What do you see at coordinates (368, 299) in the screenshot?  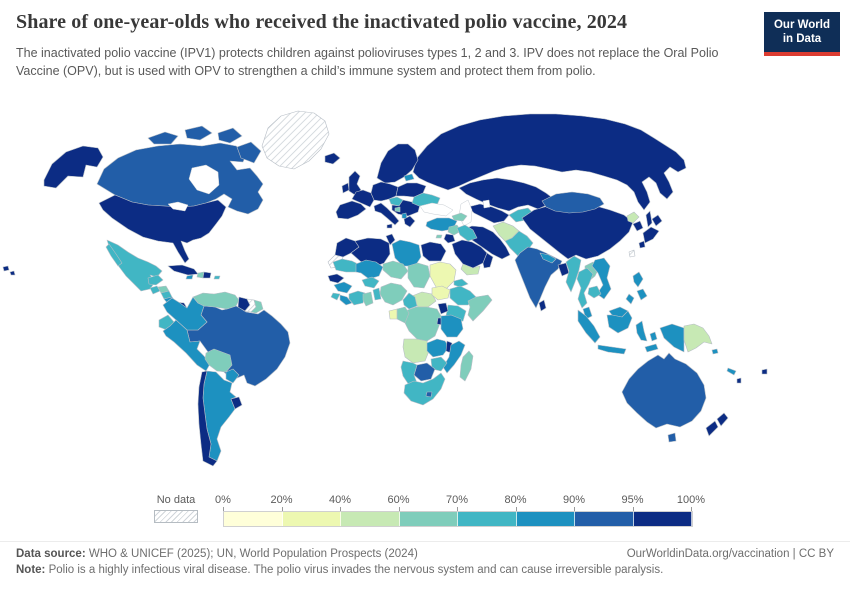 I see `region-ghana` at bounding box center [368, 299].